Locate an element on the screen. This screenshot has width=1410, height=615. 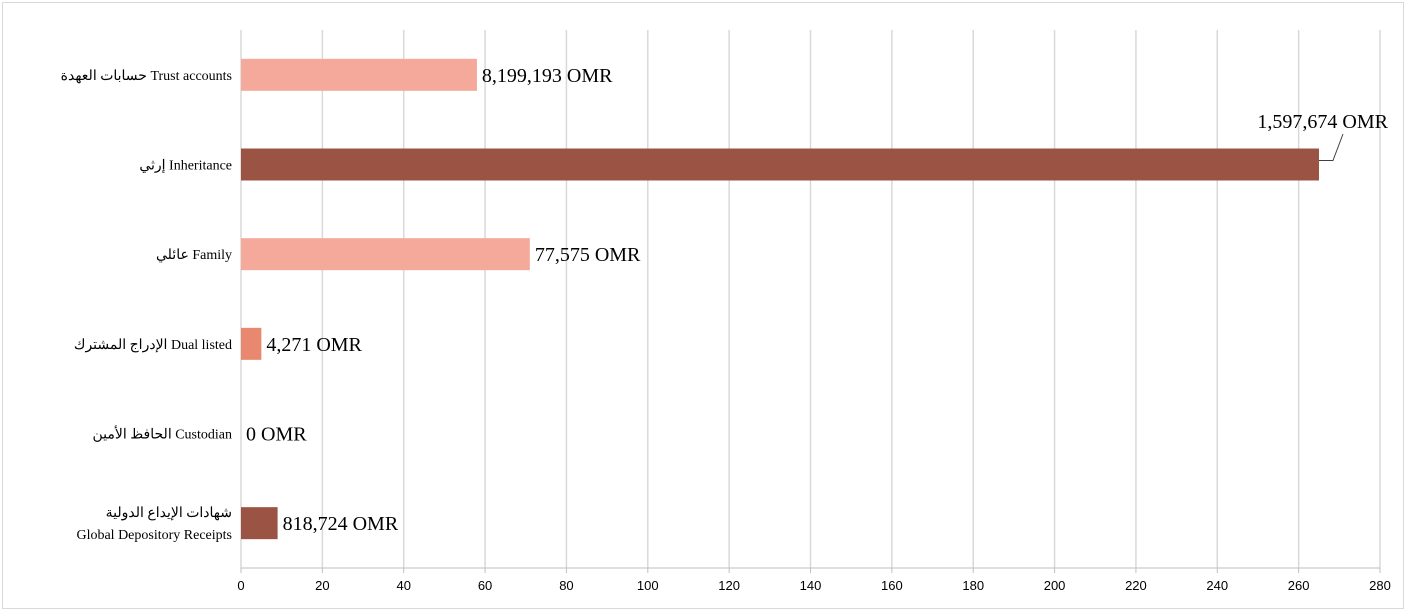
data-label: 0 OMR is located at coordinates (276, 435).